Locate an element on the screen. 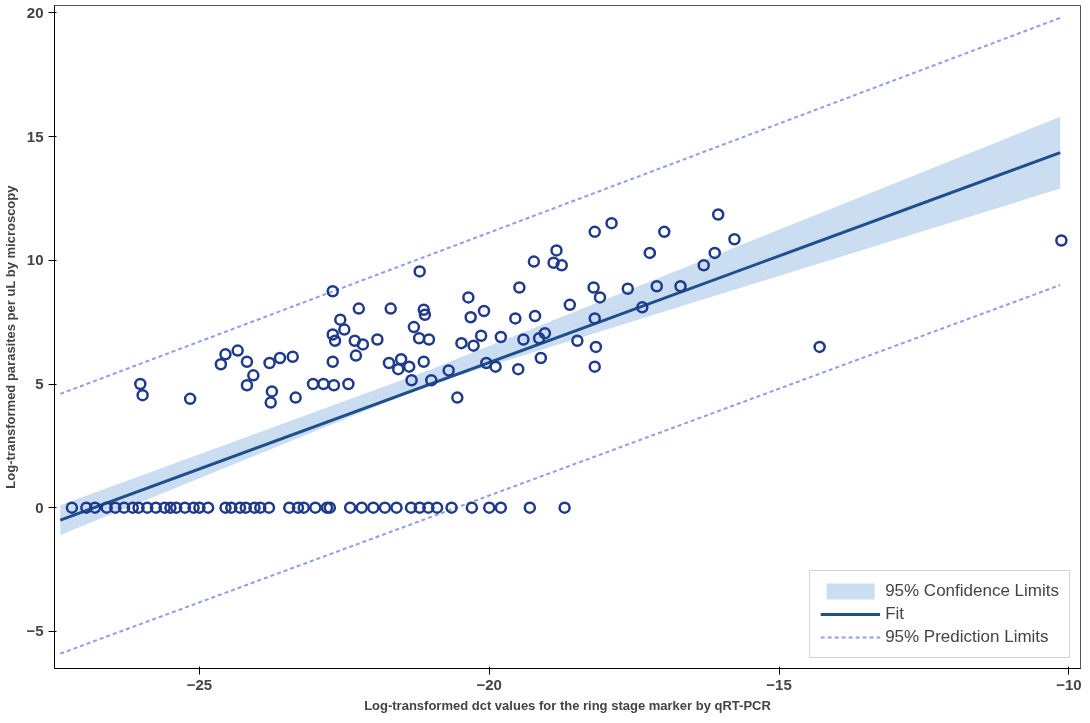  y-tick-label: −5 is located at coordinates (35, 631).